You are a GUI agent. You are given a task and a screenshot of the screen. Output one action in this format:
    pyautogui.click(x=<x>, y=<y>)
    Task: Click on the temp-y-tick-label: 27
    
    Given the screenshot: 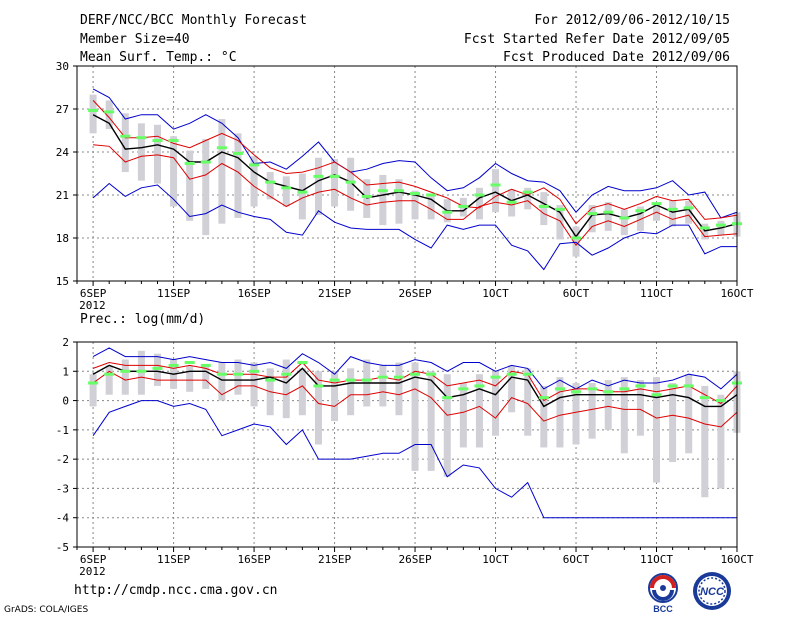 What is the action you would take?
    pyautogui.click(x=62, y=109)
    